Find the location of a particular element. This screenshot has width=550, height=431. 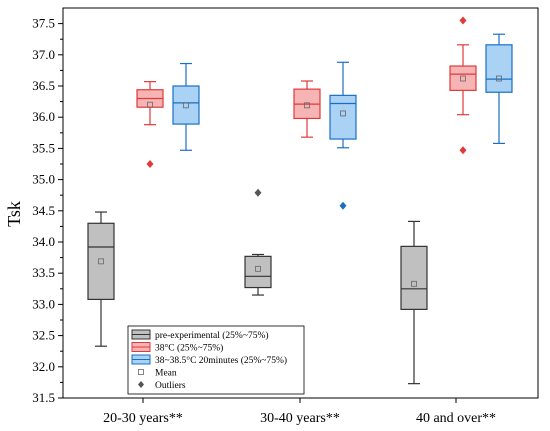

legend-item-pre-experimental: pre-experimental (25%~75%) is located at coordinates (200, 335).